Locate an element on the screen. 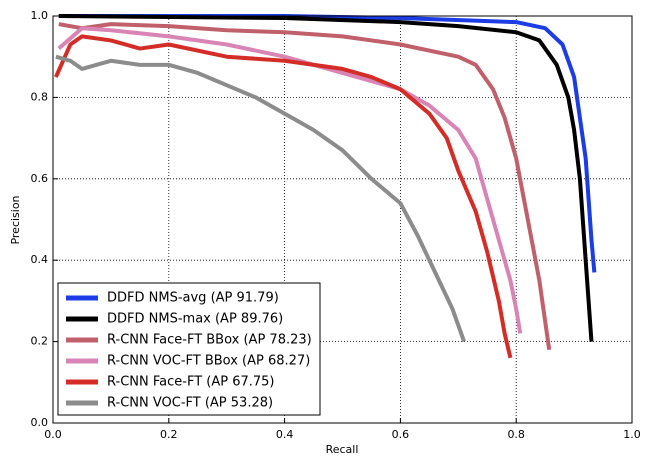 The width and height of the screenshot is (650, 470). legend-label: R-CNN VOC-FT (AP 53.28) is located at coordinates (190, 403).